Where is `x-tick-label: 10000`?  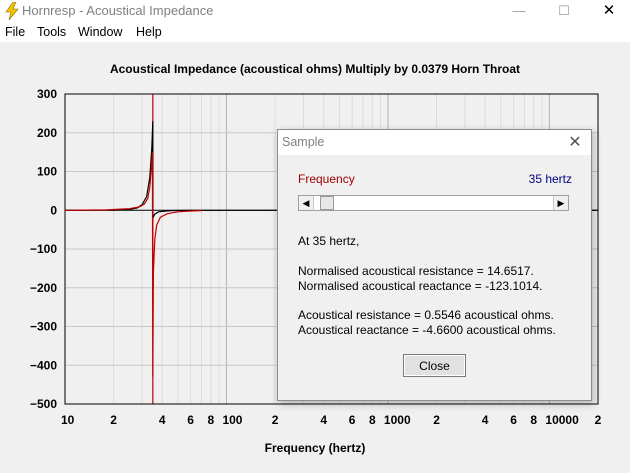 x-tick-label: 10000 is located at coordinates (562, 420).